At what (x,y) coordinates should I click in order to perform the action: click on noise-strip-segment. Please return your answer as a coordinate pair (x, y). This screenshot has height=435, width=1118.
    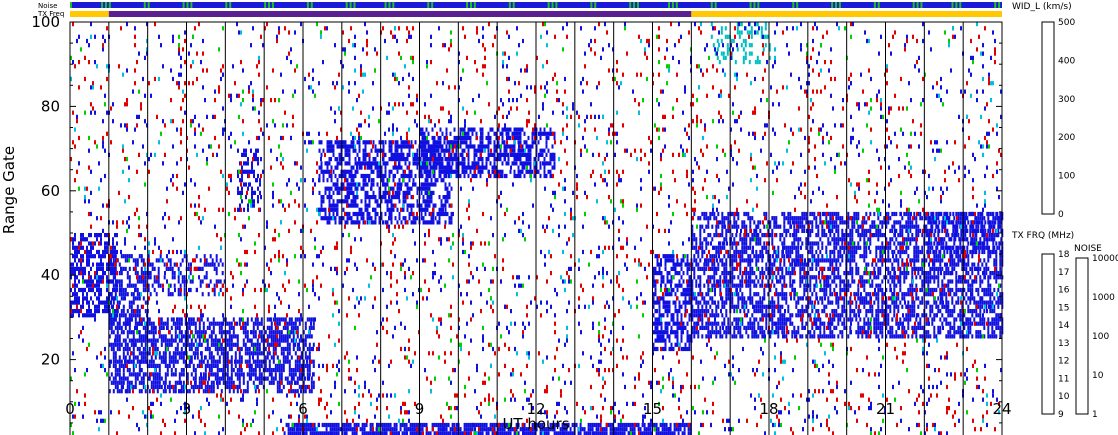
    Looking at the image, I should click on (513, 5).